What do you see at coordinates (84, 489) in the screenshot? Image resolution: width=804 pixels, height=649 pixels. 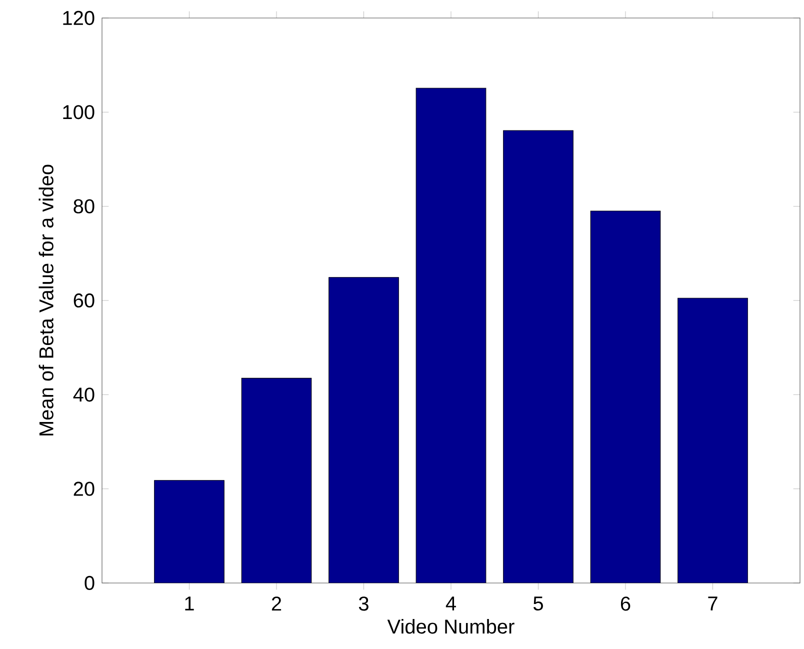 I see `y-tick-label: 20` at bounding box center [84, 489].